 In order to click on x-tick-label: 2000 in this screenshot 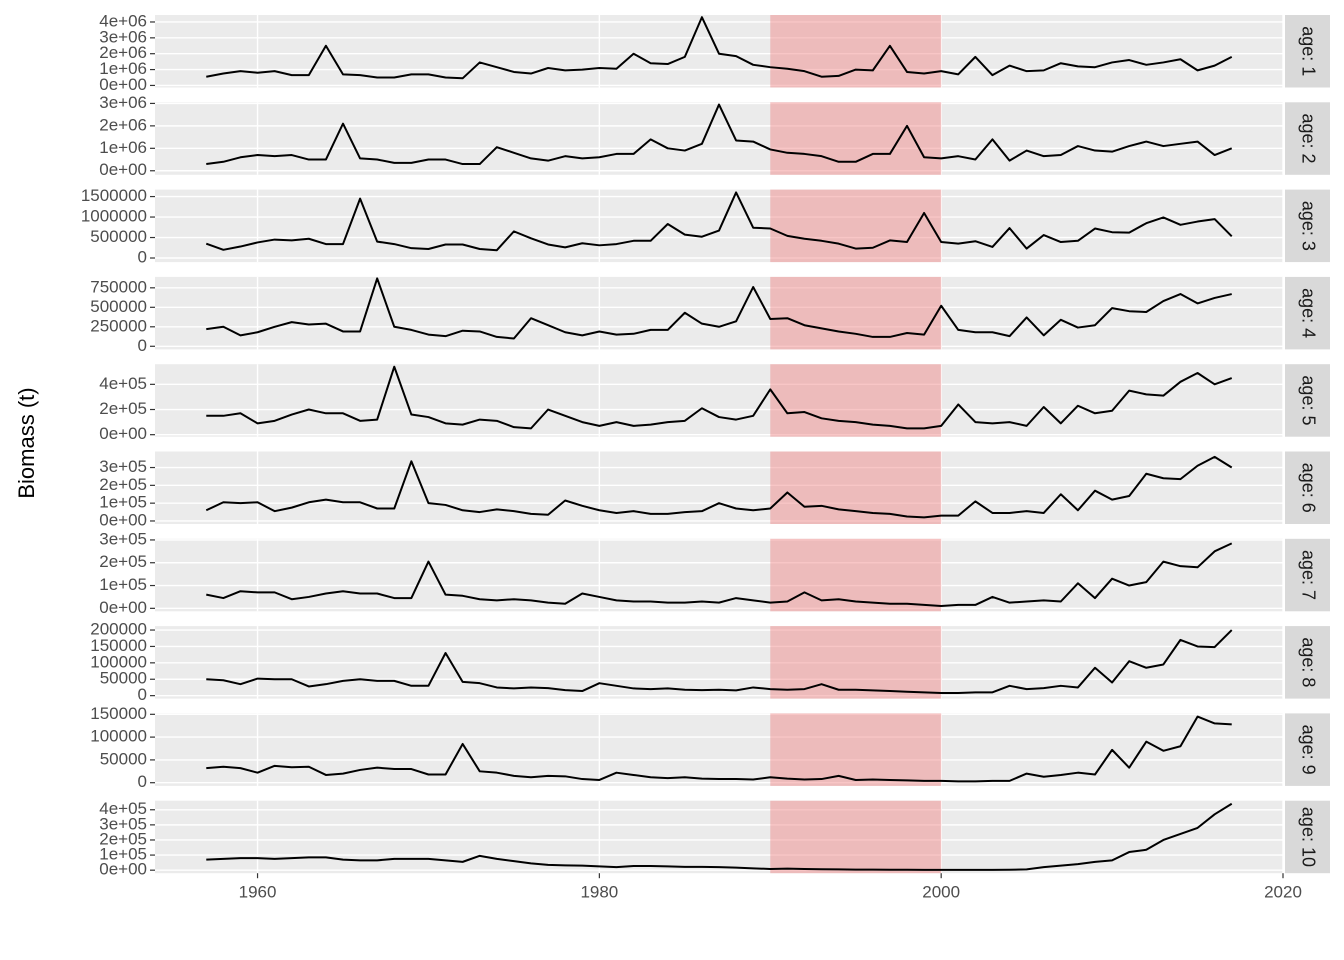, I will do `click(941, 892)`.